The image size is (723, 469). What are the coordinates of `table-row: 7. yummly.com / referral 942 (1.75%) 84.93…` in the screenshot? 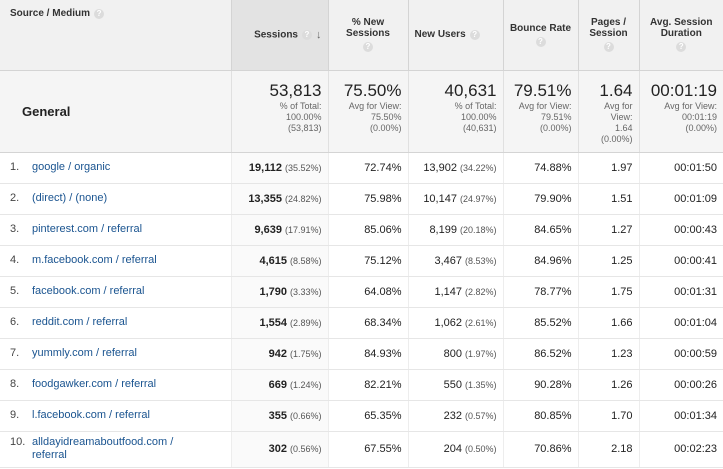 It's located at (361, 354).